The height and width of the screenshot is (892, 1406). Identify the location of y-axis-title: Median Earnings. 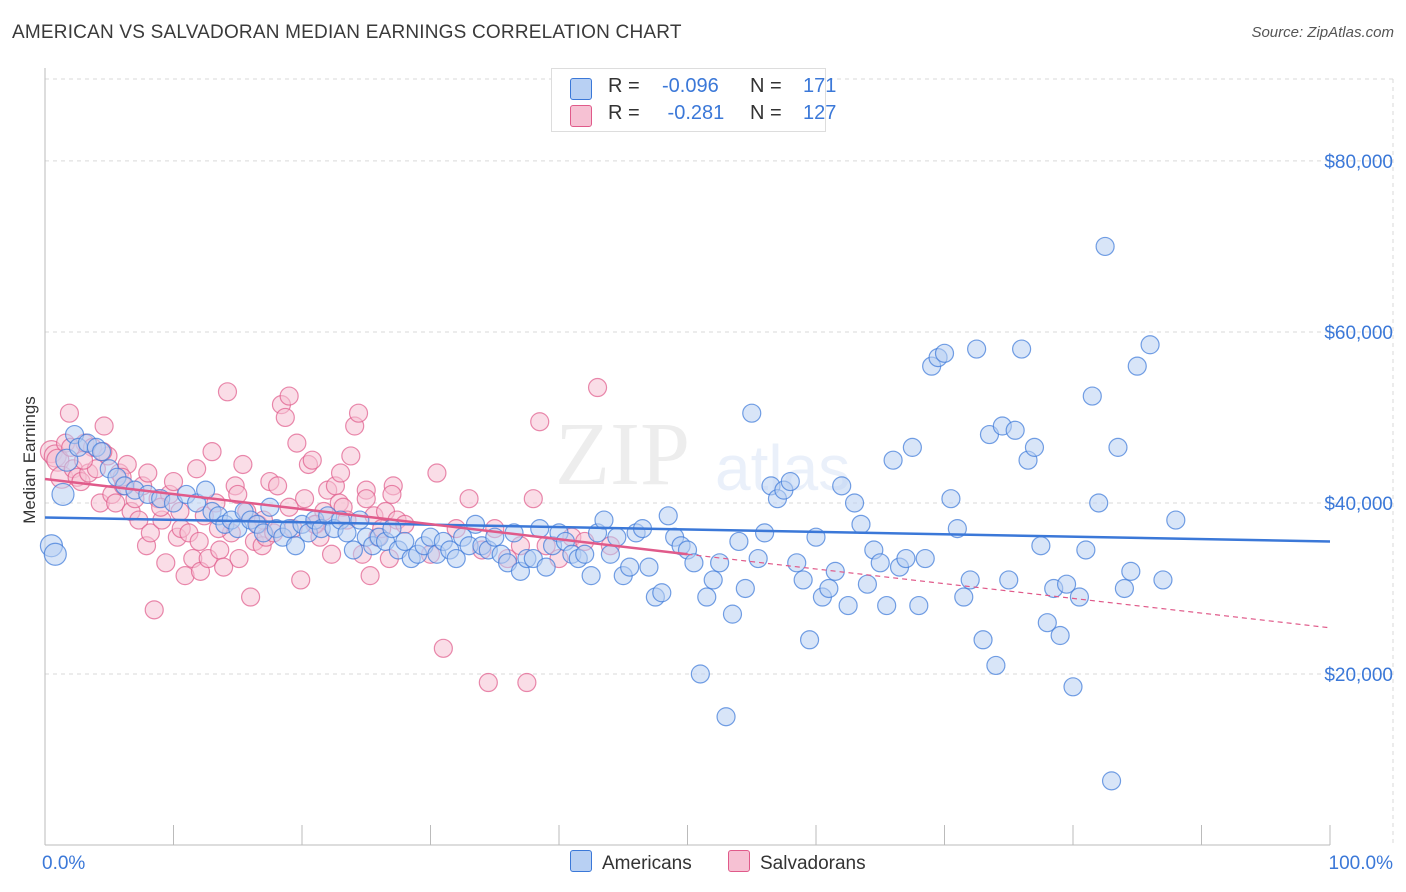
(29, 460).